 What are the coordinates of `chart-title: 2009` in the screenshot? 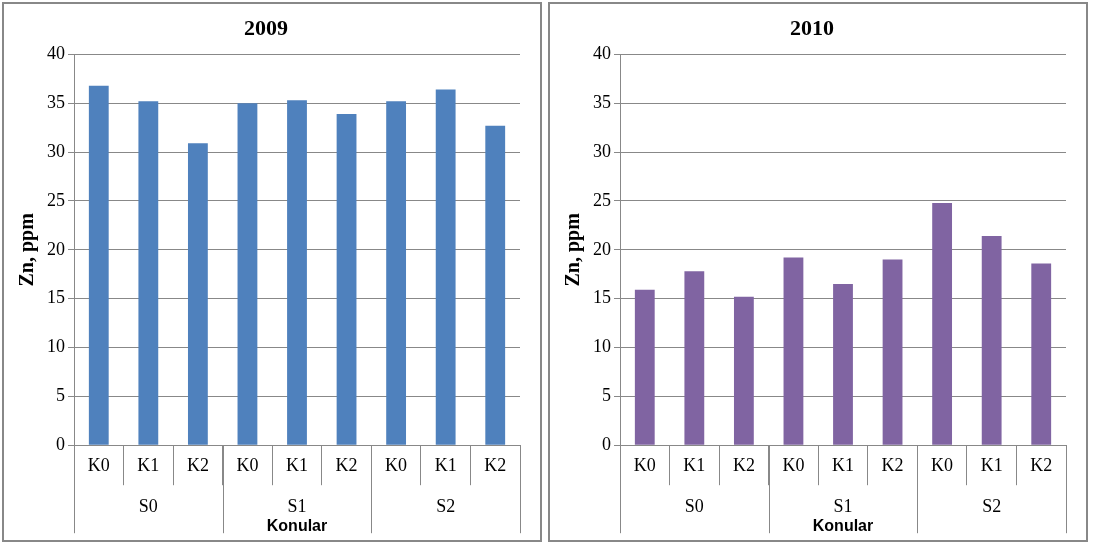 It's located at (266, 27).